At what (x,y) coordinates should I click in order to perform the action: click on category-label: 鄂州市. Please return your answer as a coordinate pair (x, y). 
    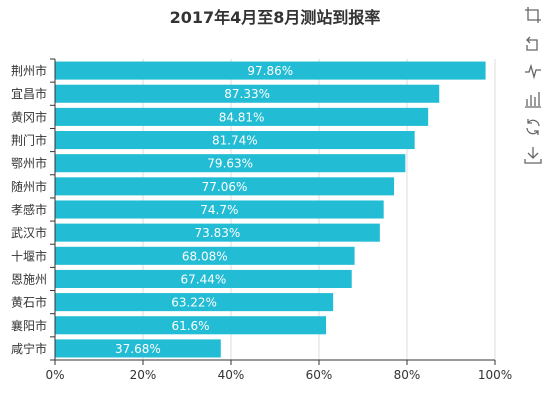
    Looking at the image, I should click on (29, 163).